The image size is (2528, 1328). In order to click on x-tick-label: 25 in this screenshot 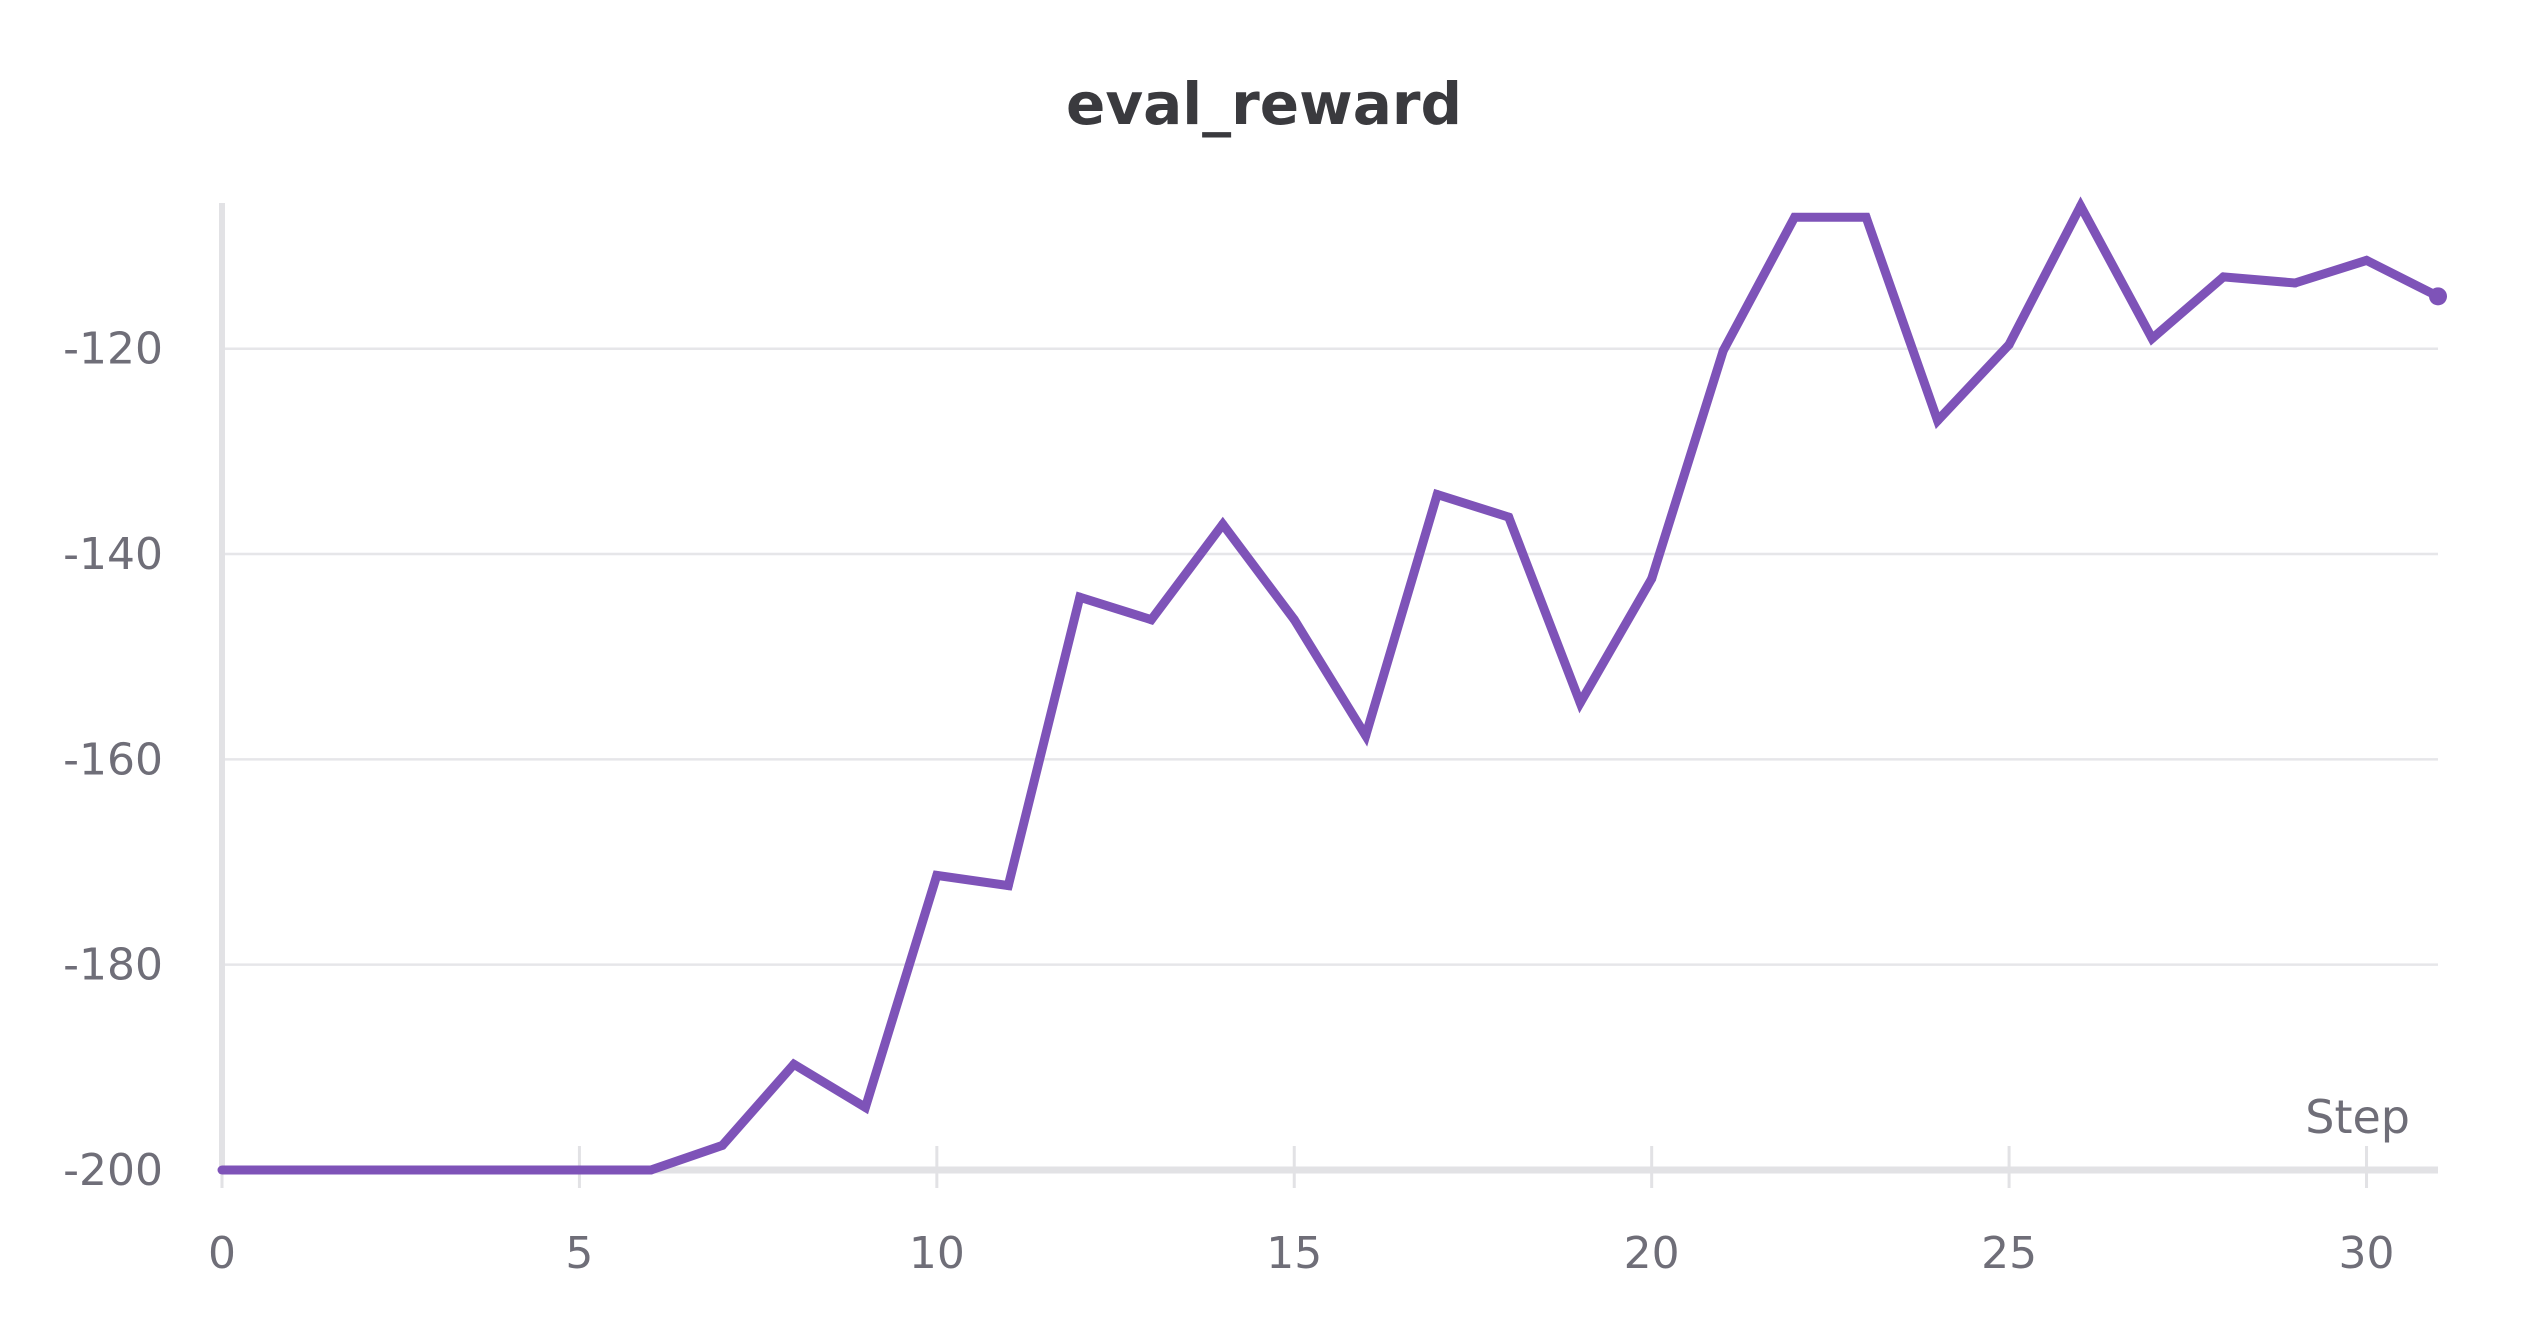, I will do `click(2009, 1253)`.